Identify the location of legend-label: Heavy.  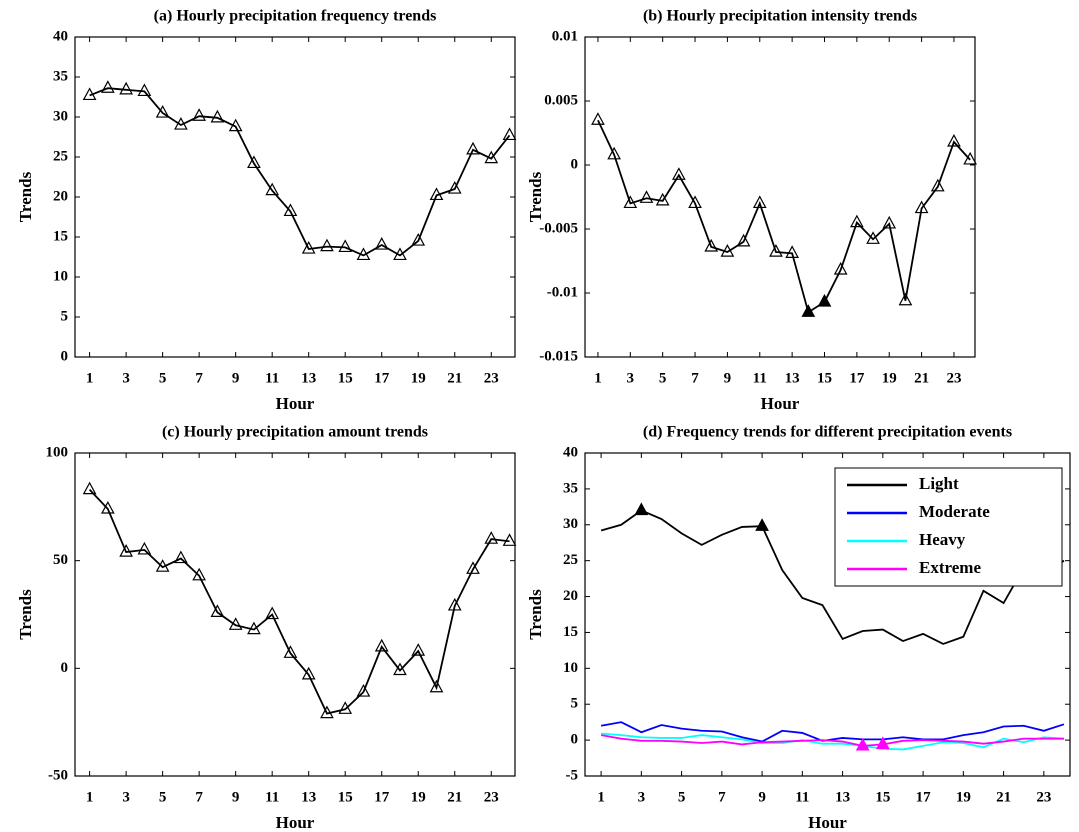
(942, 539).